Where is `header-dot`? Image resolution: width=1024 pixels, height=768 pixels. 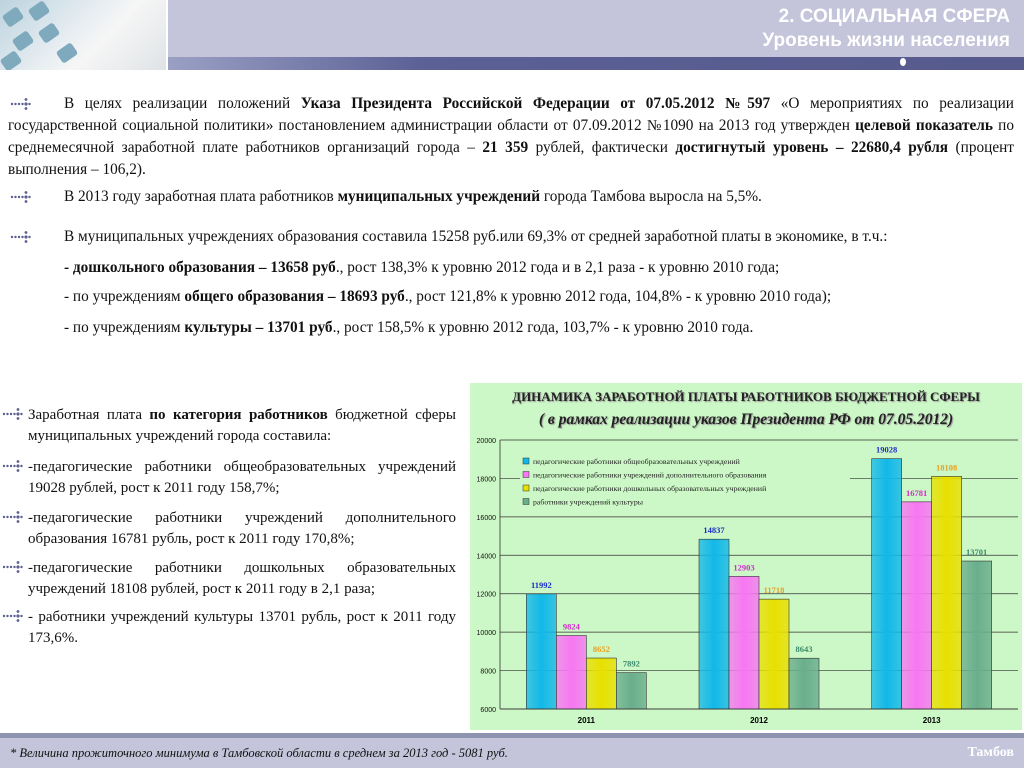
header-dot is located at coordinates (903, 62).